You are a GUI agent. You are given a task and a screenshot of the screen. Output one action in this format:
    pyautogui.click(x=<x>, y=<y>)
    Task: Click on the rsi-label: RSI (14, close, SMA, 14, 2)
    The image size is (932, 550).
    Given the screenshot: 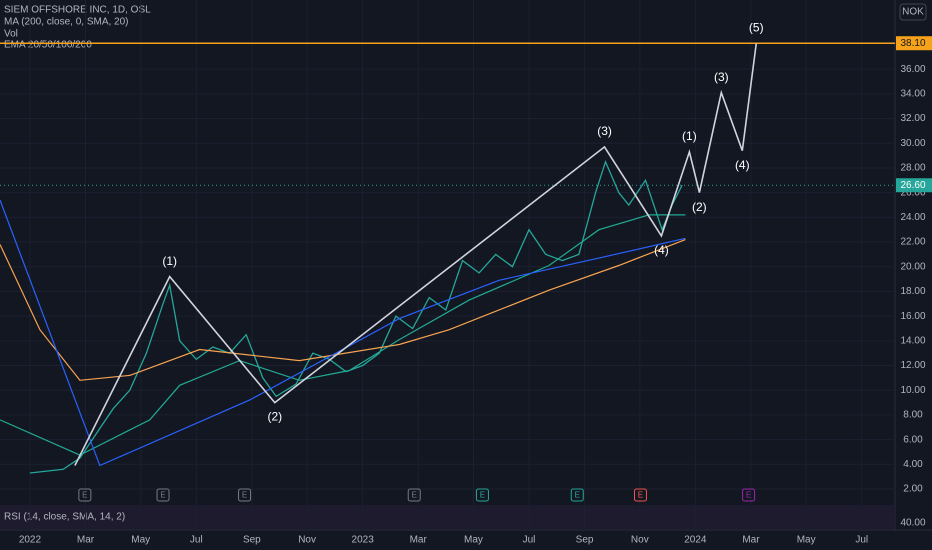 What is the action you would take?
    pyautogui.click(x=64, y=517)
    